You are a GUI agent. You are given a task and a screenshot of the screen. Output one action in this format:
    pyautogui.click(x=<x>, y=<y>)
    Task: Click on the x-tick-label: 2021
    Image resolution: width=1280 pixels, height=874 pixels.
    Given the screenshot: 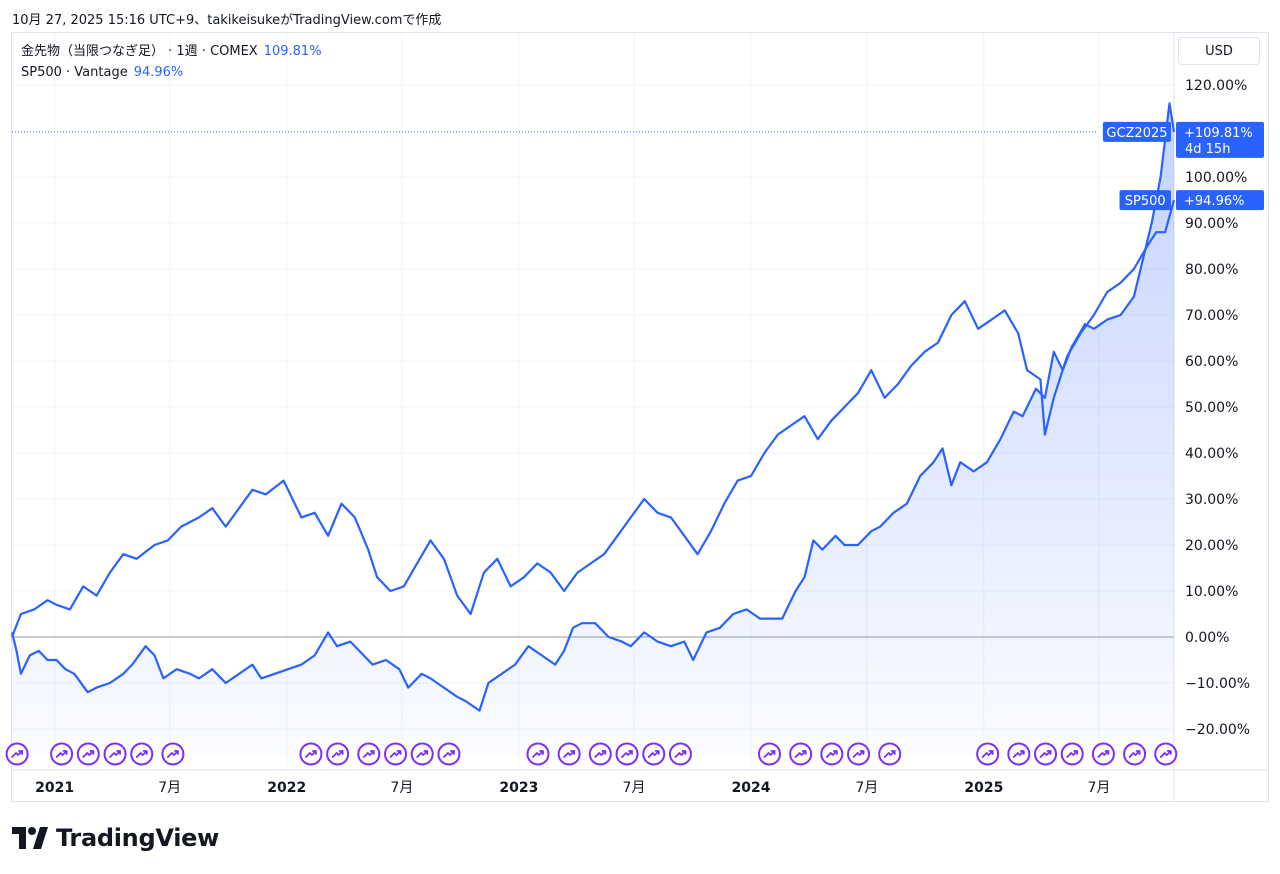 What is the action you would take?
    pyautogui.click(x=54, y=788)
    